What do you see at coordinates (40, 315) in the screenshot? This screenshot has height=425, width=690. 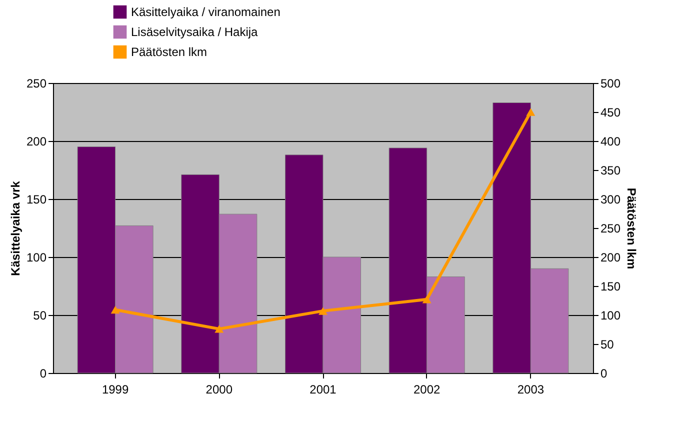 I see `y-tick-label: 50` at bounding box center [40, 315].